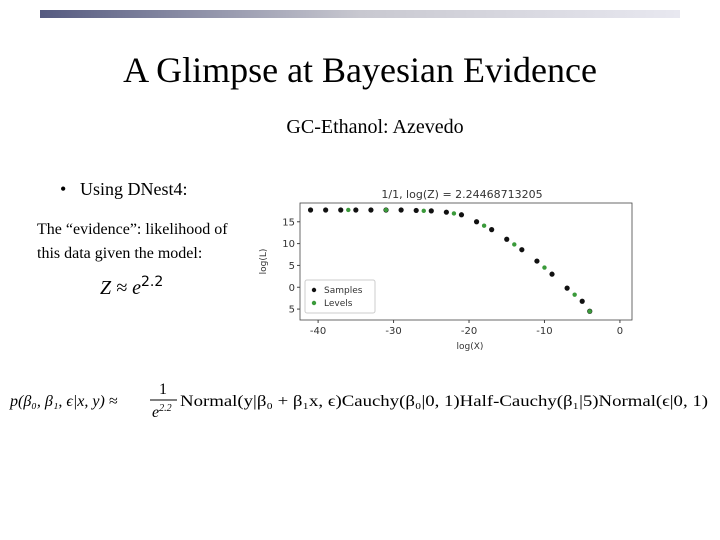  I want to click on subtitle: GC-Ethanol: Azevedo, so click(374, 127).